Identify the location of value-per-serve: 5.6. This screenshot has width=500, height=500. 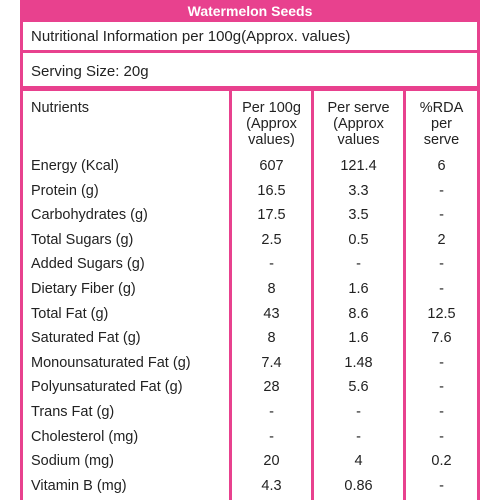
(358, 387).